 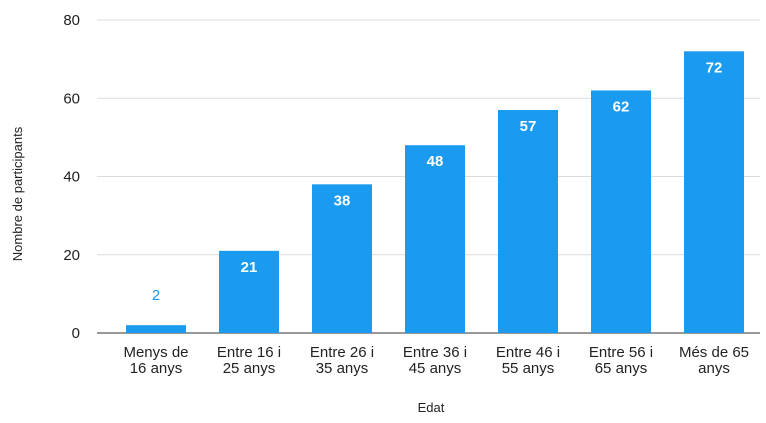 What do you see at coordinates (621, 106) in the screenshot?
I see `bar-value-label: 62` at bounding box center [621, 106].